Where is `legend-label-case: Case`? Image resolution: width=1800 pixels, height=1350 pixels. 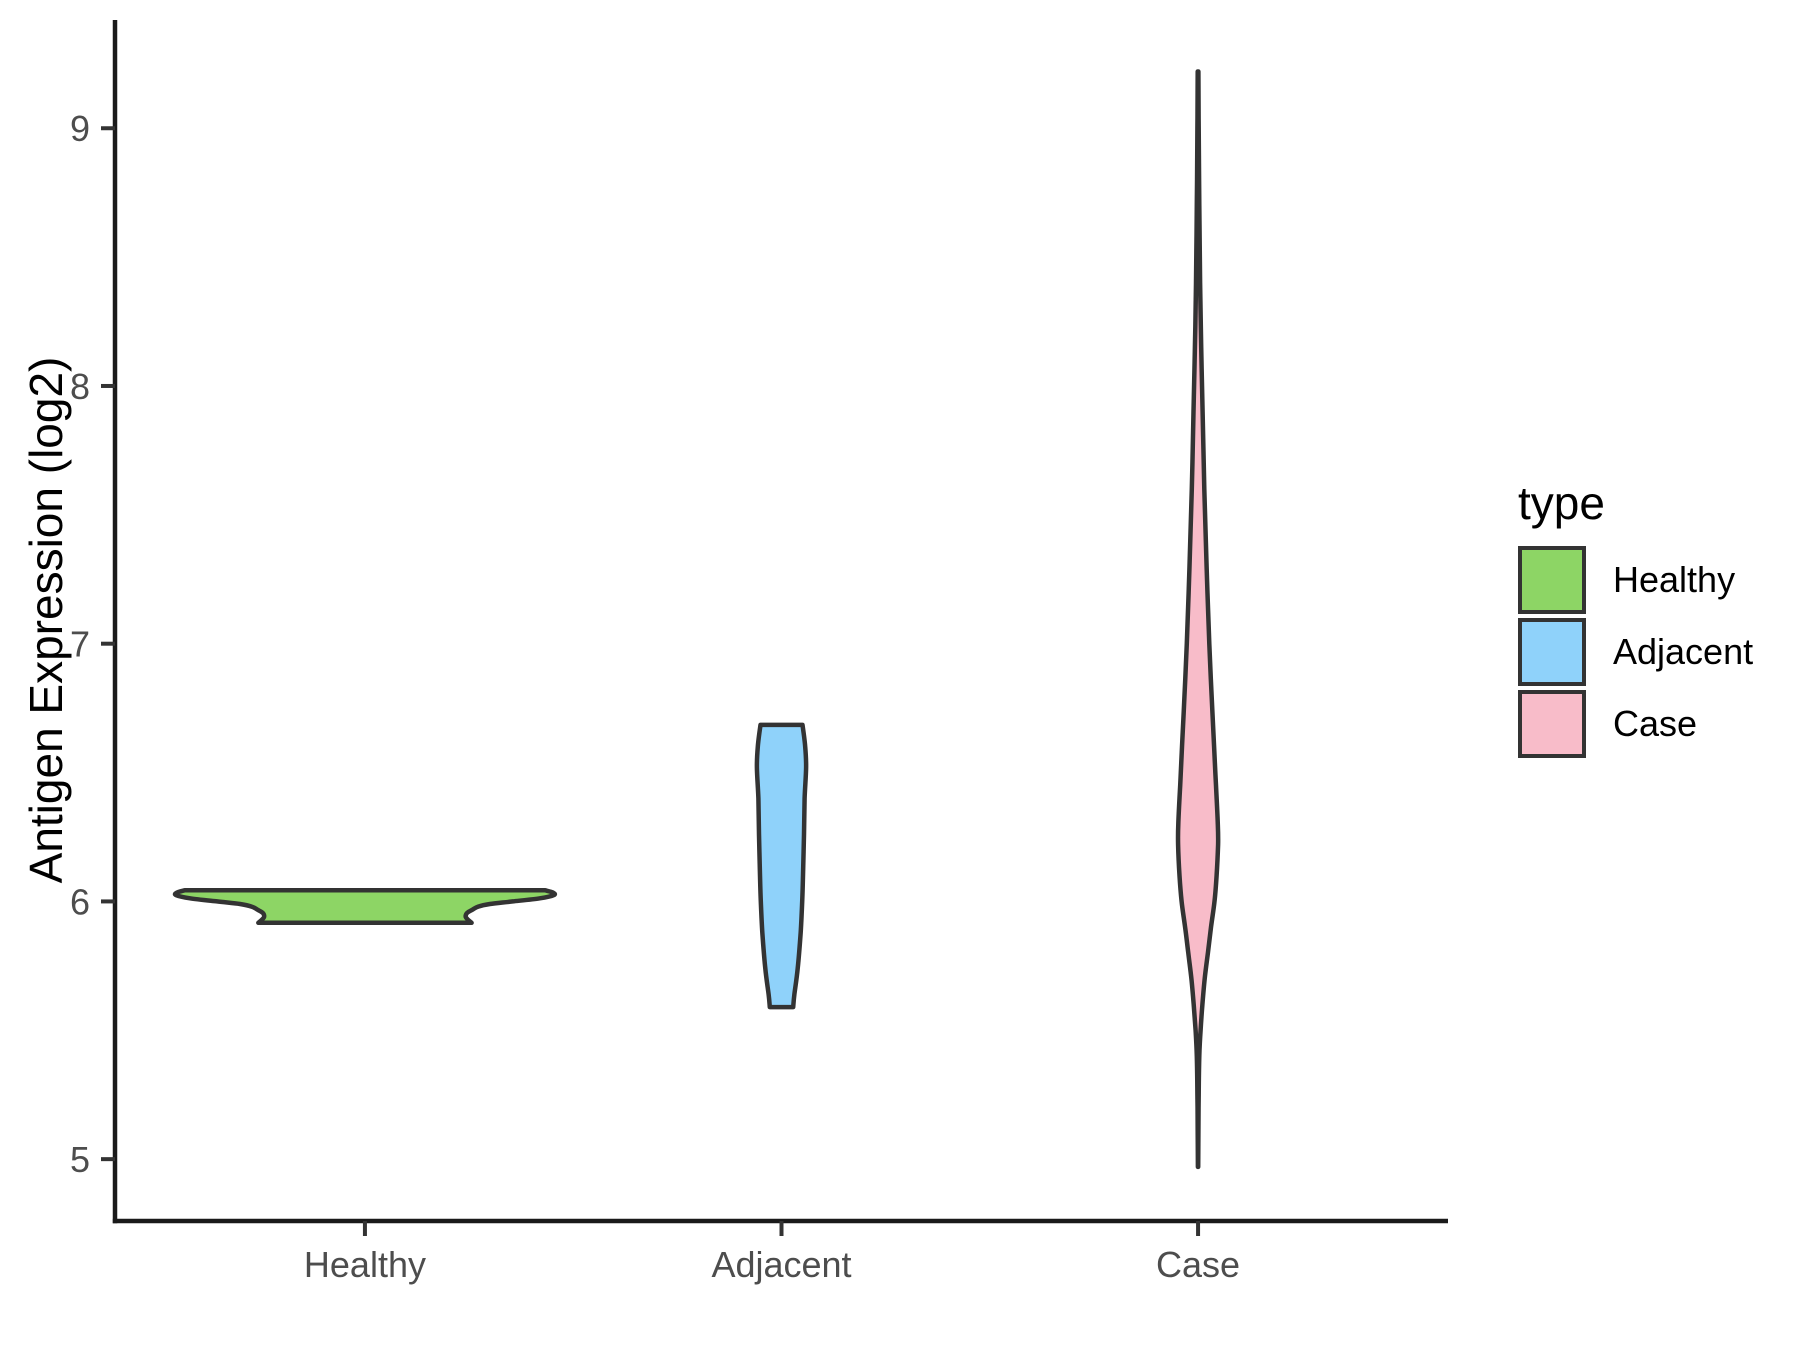
legend-label-case: Case is located at coordinates (1655, 723).